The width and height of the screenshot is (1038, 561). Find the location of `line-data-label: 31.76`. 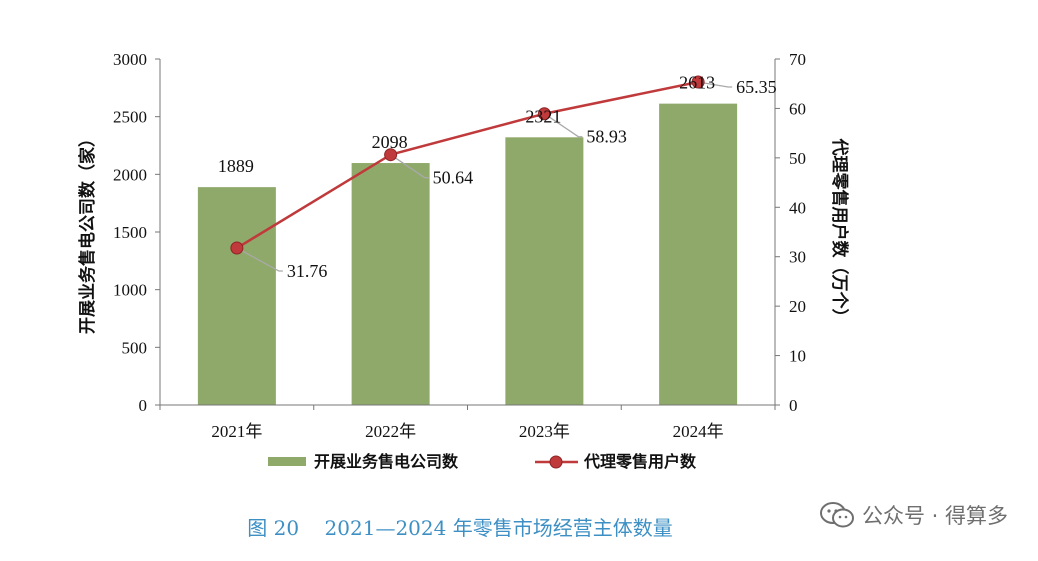

line-data-label: 31.76 is located at coordinates (307, 271).